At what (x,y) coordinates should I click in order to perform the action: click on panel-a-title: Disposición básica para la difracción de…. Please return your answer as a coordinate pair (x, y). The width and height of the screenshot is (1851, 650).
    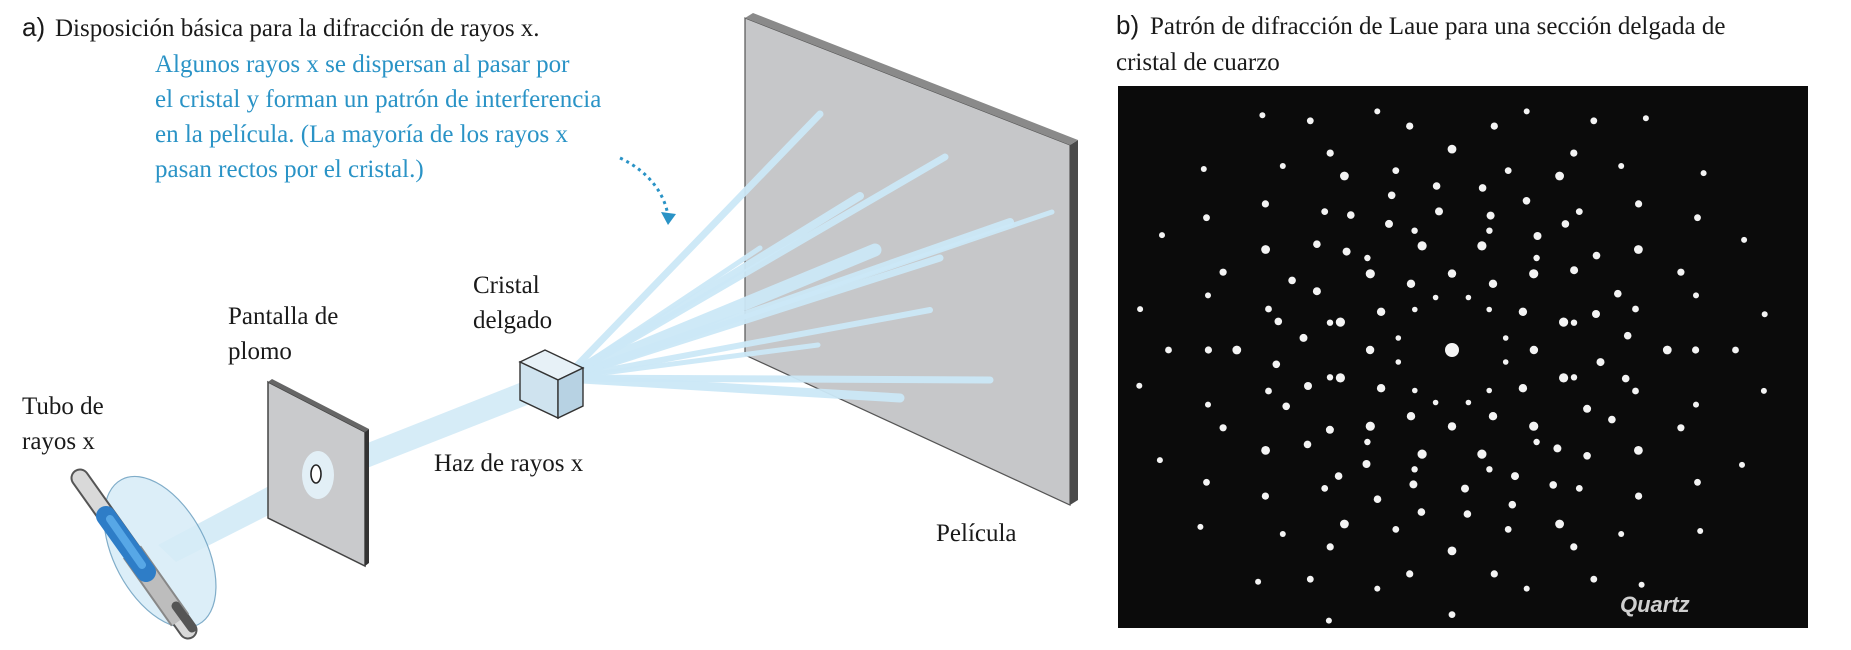
    Looking at the image, I should click on (297, 28).